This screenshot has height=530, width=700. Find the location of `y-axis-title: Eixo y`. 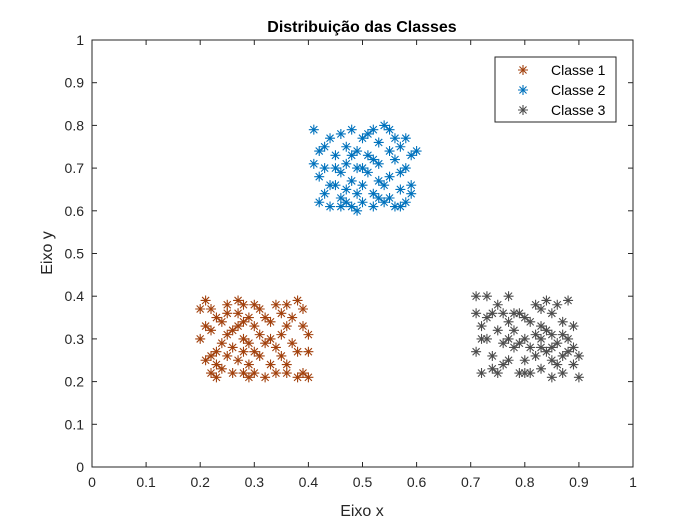

y-axis-title: Eixo y is located at coordinates (47, 253).